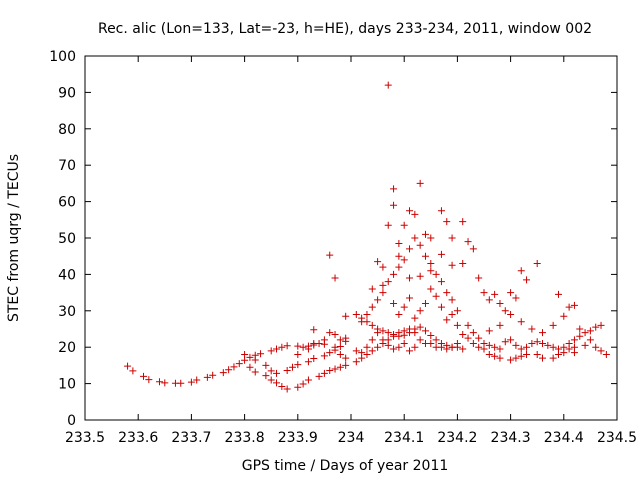 This screenshot has width=640, height=480. I want to click on x-tick-label: 234.4, so click(564, 438).